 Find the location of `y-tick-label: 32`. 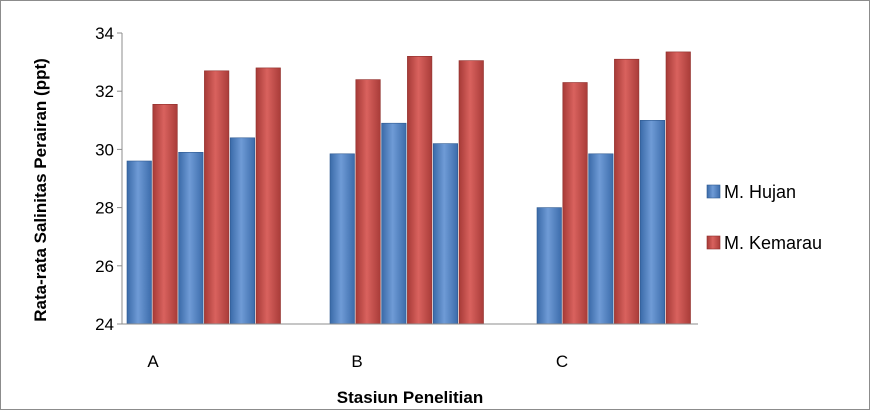

y-tick-label: 32 is located at coordinates (104, 91).